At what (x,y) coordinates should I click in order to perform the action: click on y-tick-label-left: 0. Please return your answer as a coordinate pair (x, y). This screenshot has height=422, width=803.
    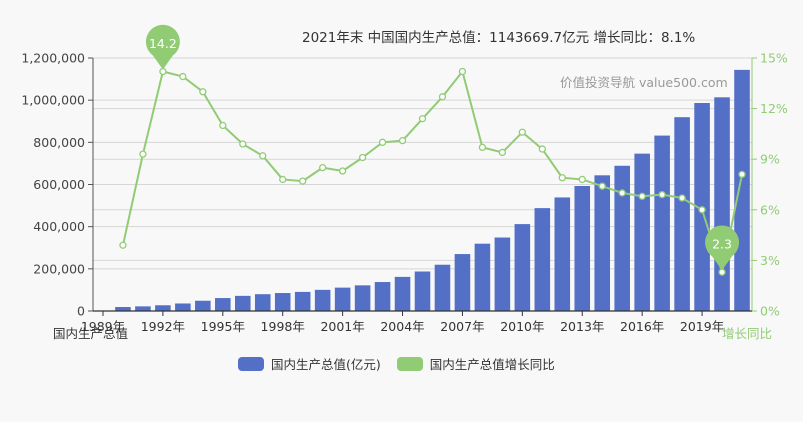
    Looking at the image, I should click on (81, 311).